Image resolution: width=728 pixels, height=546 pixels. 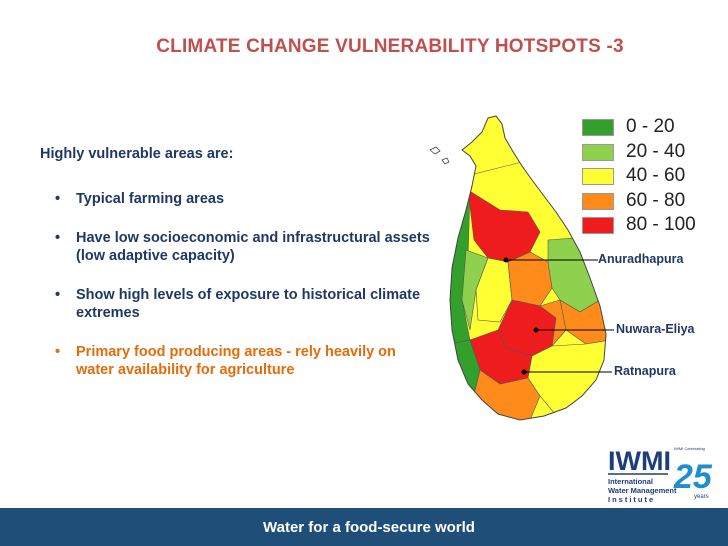 What do you see at coordinates (642, 490) in the screenshot?
I see `logo-line2: Water Management` at bounding box center [642, 490].